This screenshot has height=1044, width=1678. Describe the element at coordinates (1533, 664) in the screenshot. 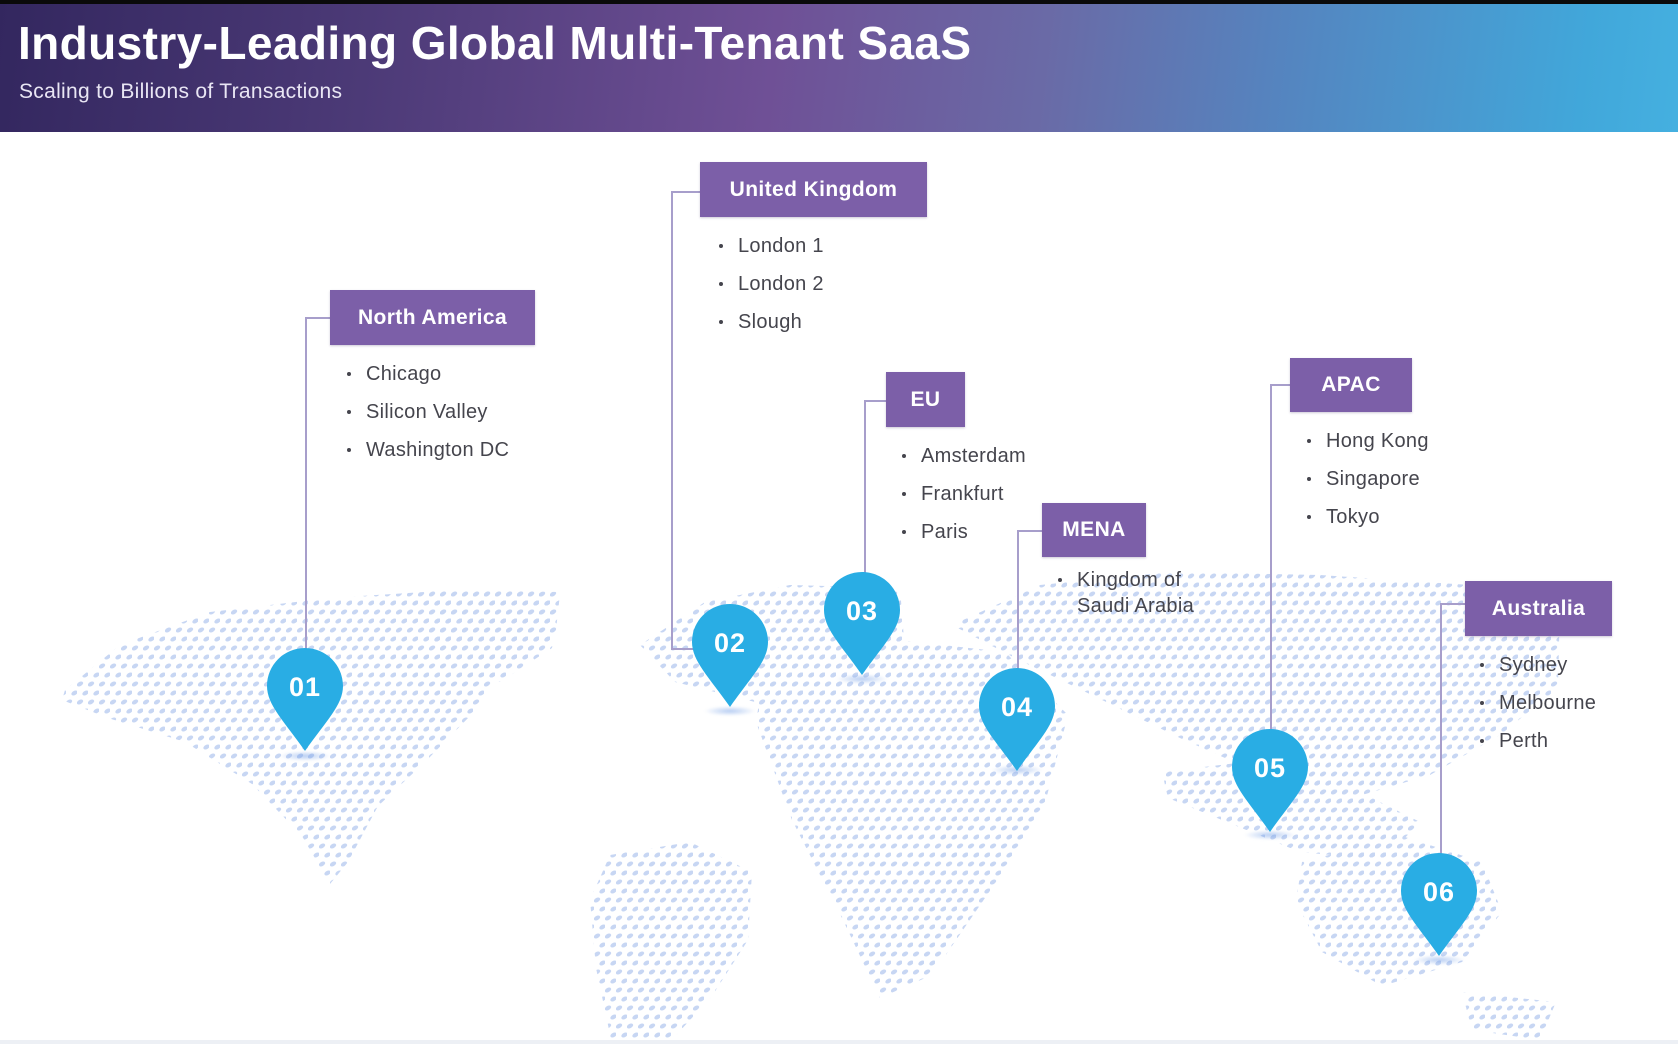

I see `city-name: Sydney` at that location.